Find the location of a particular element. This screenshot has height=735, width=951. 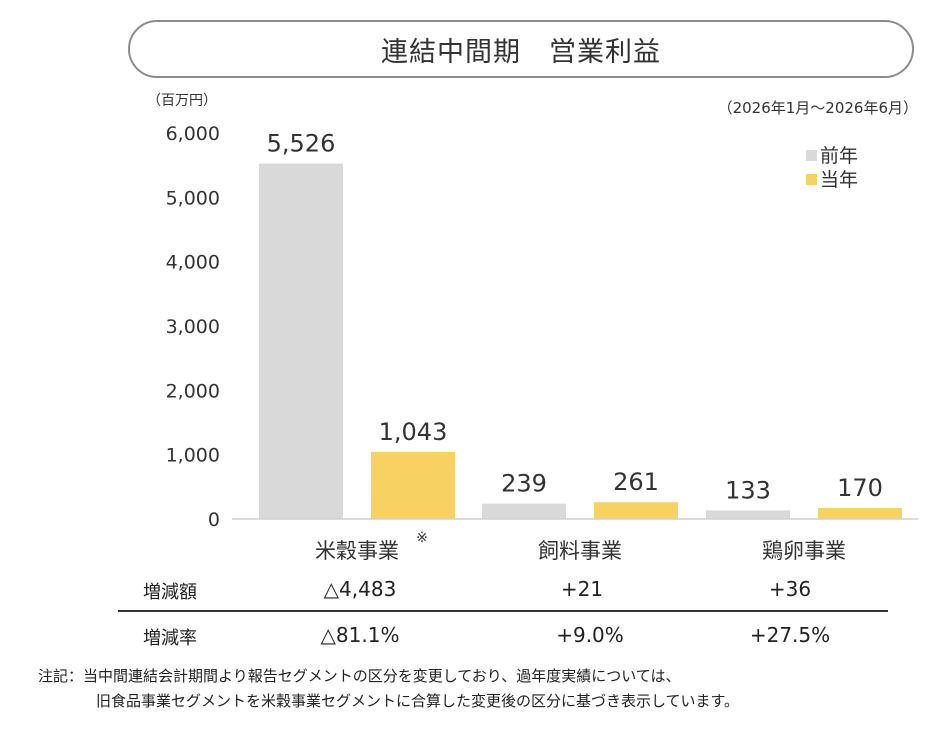

category-label: 鶏卵事業 is located at coordinates (804, 551).